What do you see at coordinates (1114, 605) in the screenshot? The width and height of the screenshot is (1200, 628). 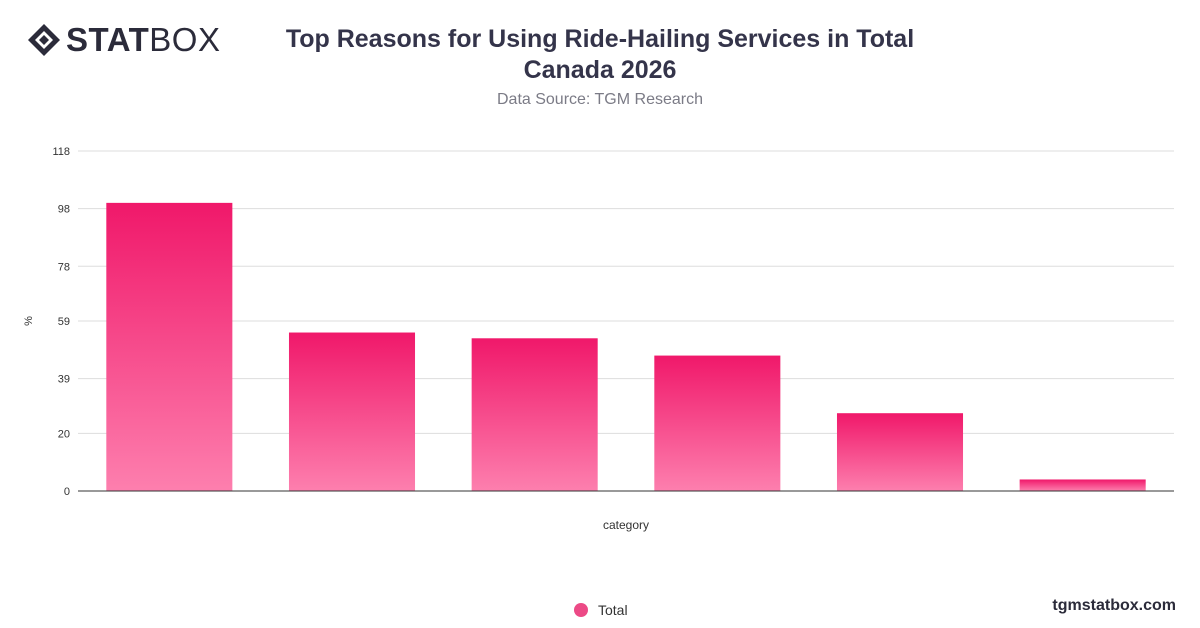 I see `website-footer: tgmstatbox.com` at bounding box center [1114, 605].